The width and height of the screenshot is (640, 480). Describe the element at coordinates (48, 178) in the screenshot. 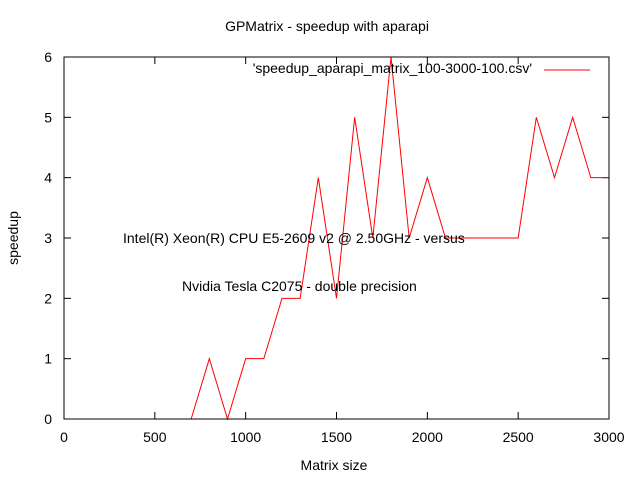

I see `y-tick-label-4: 4` at that location.